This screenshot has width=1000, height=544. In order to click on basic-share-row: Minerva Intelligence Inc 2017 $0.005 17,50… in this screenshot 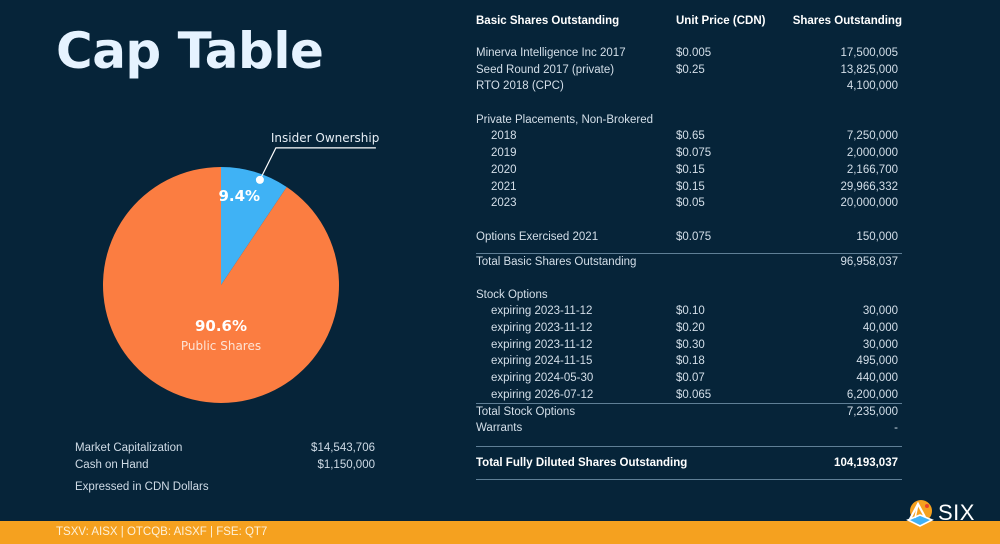, I will do `click(689, 53)`.